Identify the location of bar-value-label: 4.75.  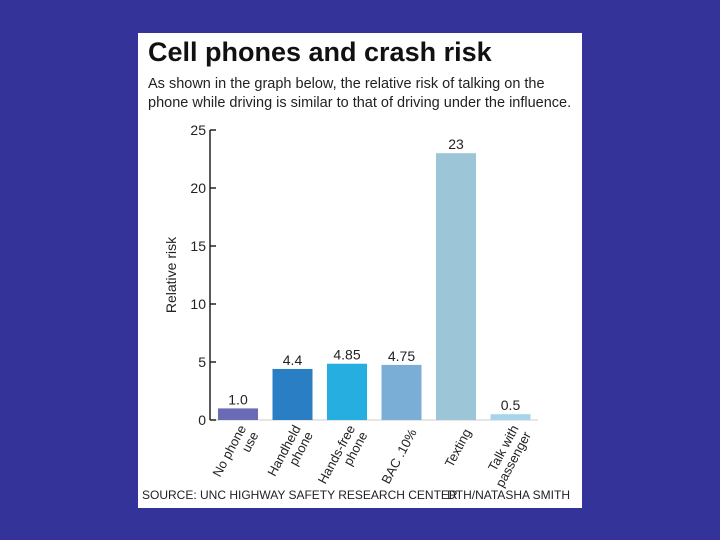
(401, 356).